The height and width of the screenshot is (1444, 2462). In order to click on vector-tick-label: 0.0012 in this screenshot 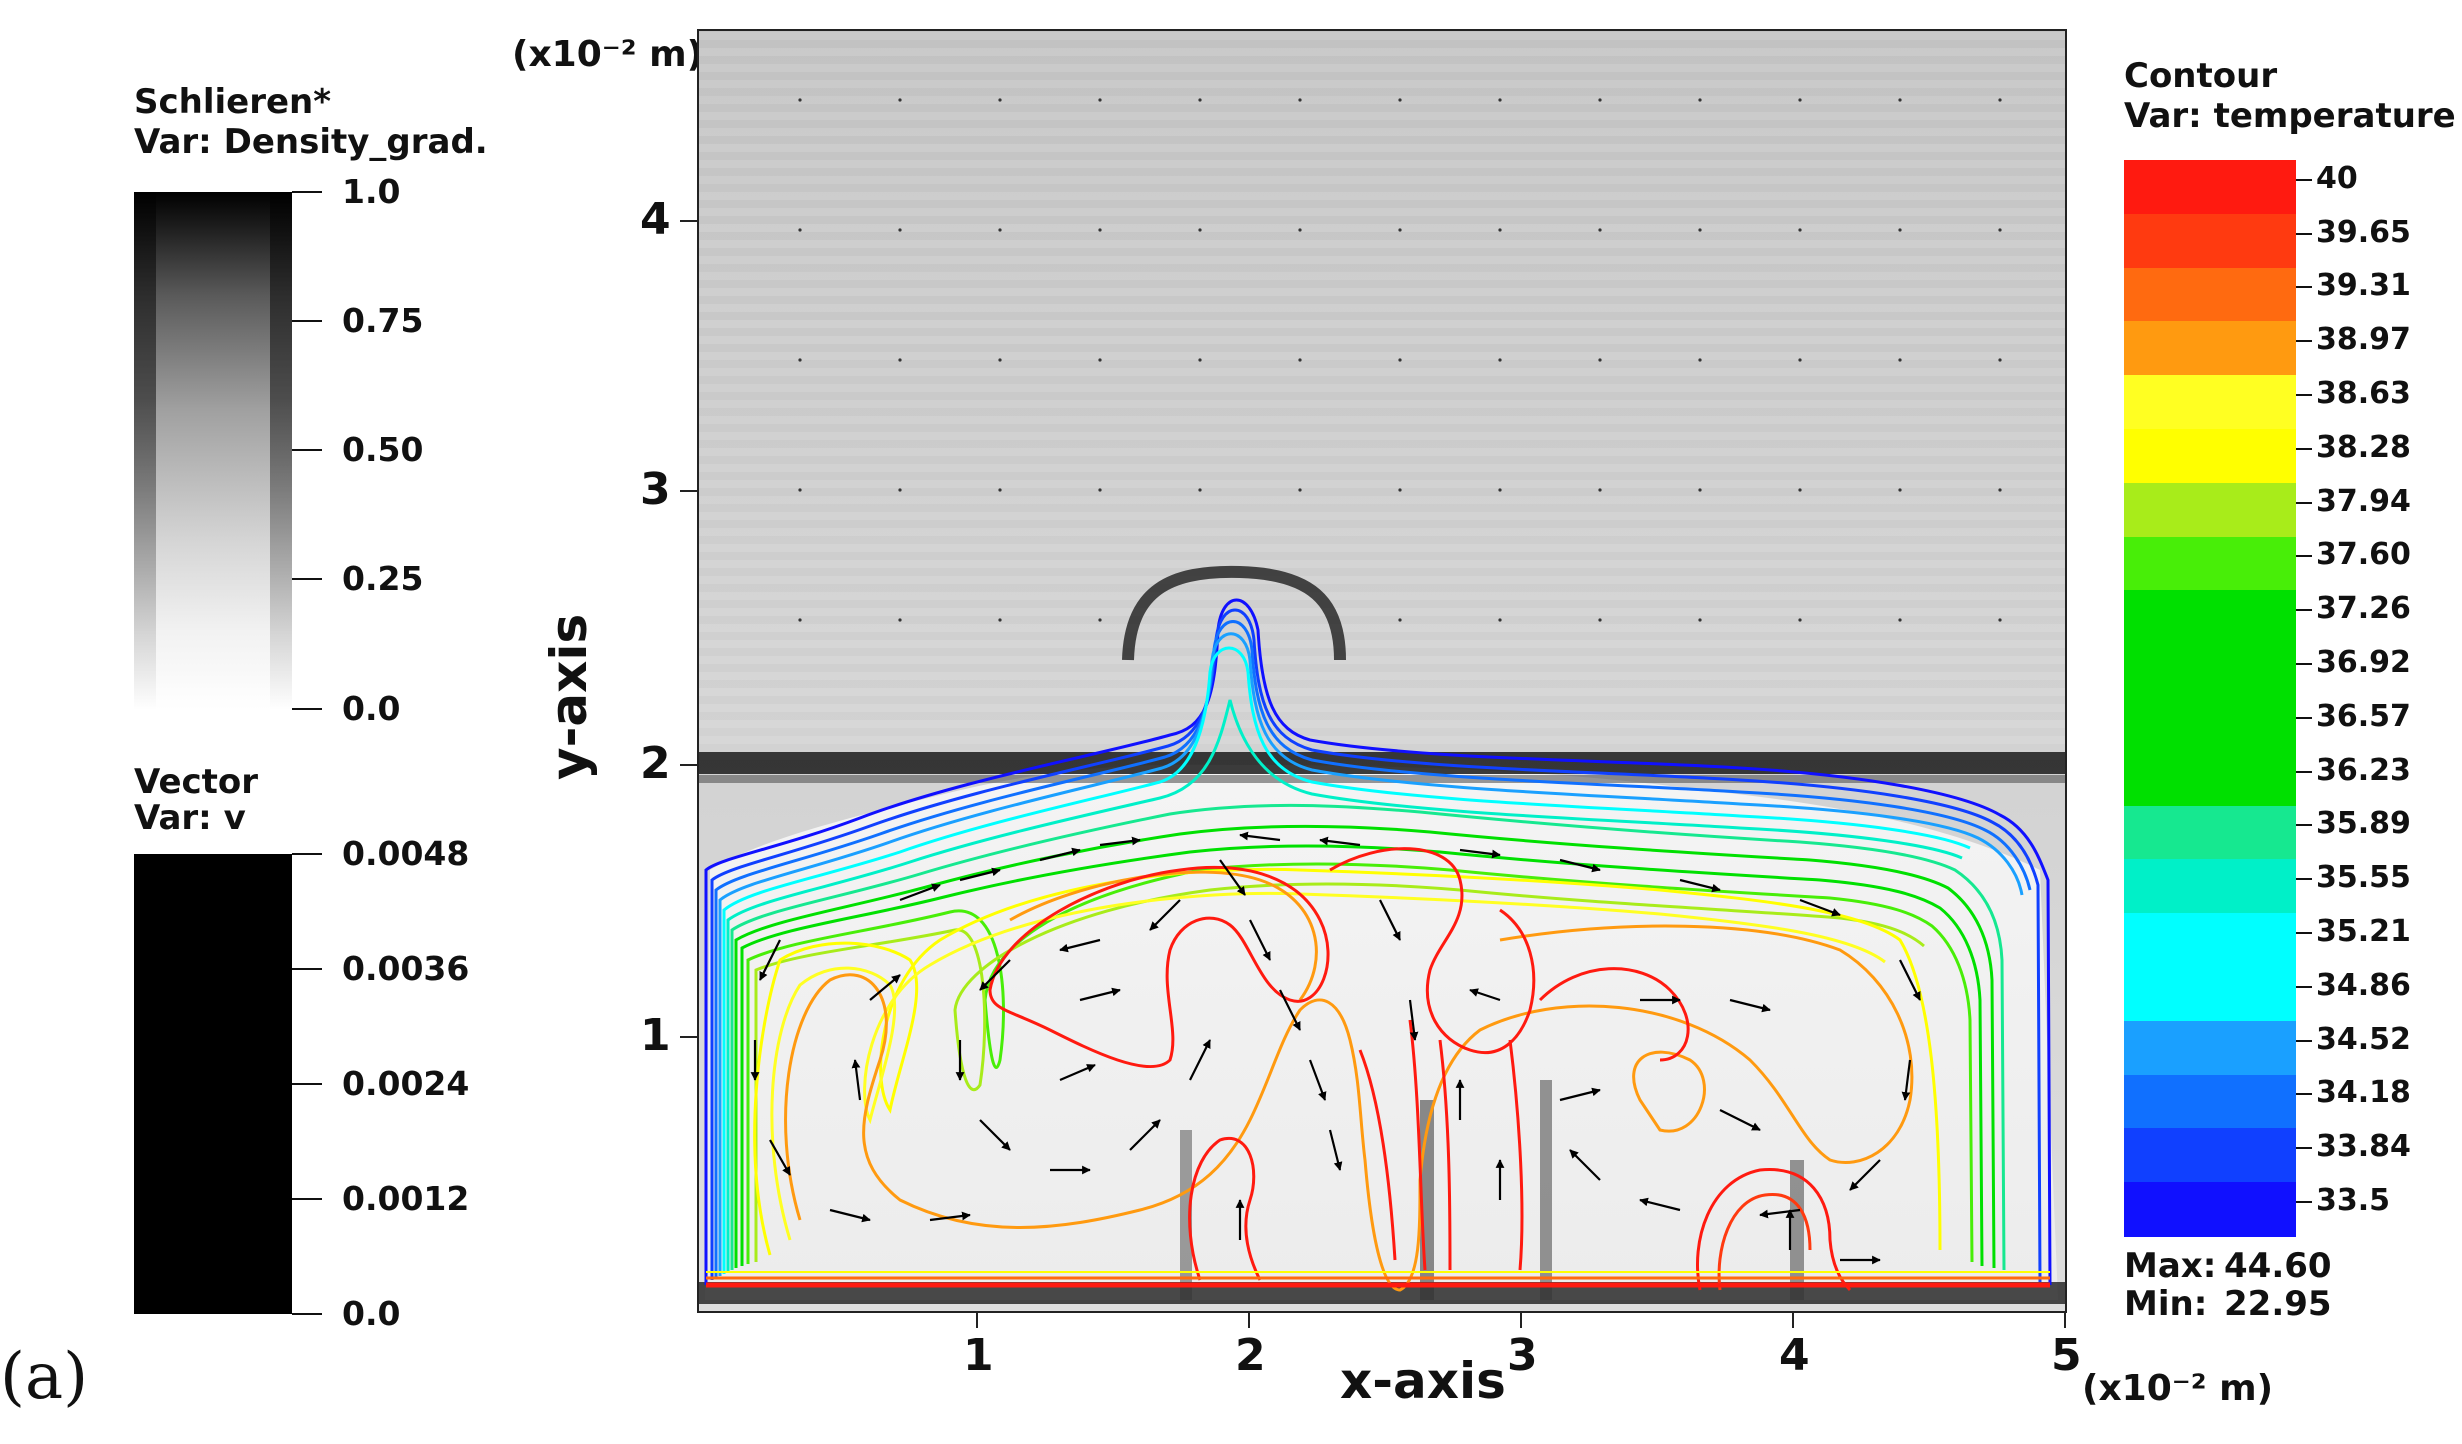, I will do `click(406, 1198)`.